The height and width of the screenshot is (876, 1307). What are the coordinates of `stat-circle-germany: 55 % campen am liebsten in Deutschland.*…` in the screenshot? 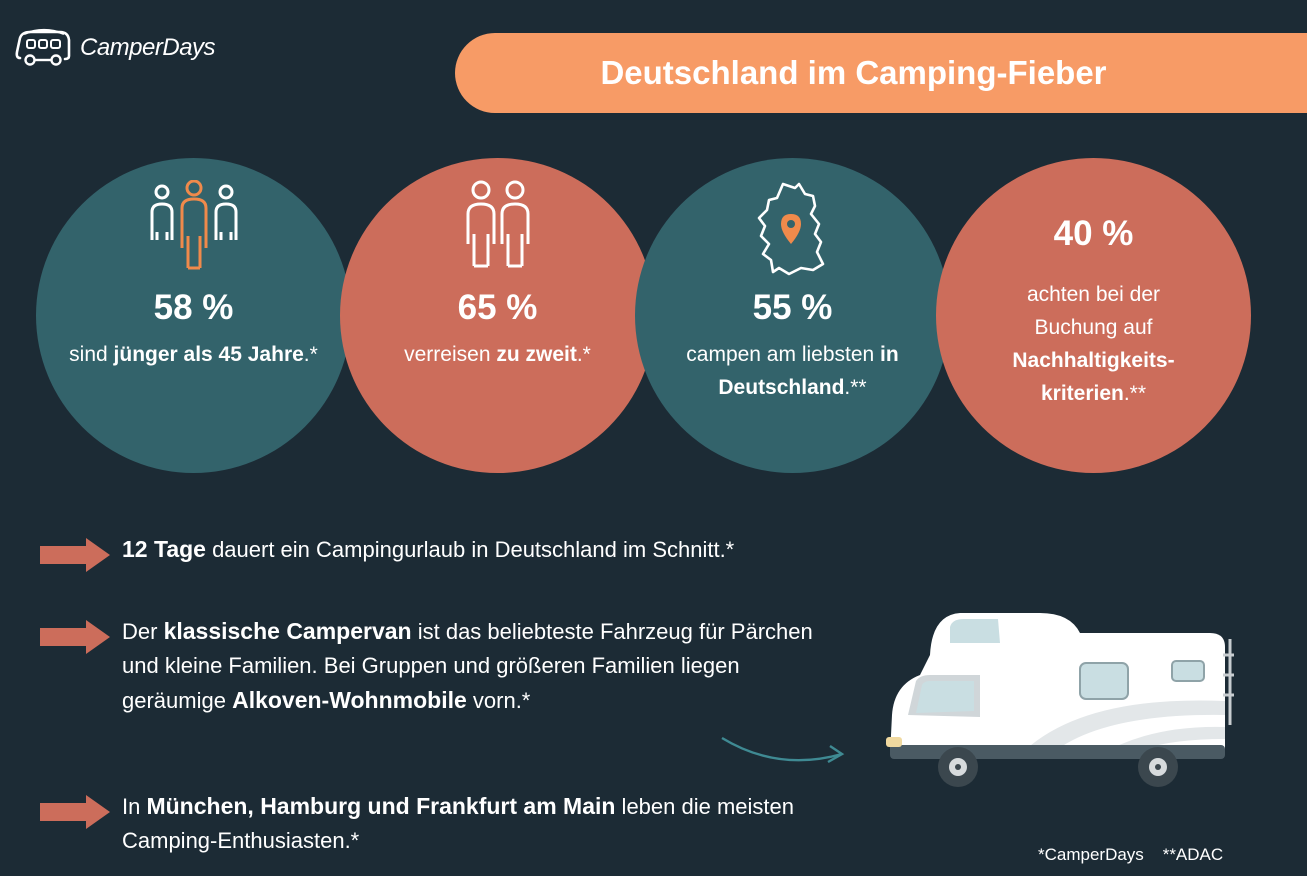 It's located at (792, 315).